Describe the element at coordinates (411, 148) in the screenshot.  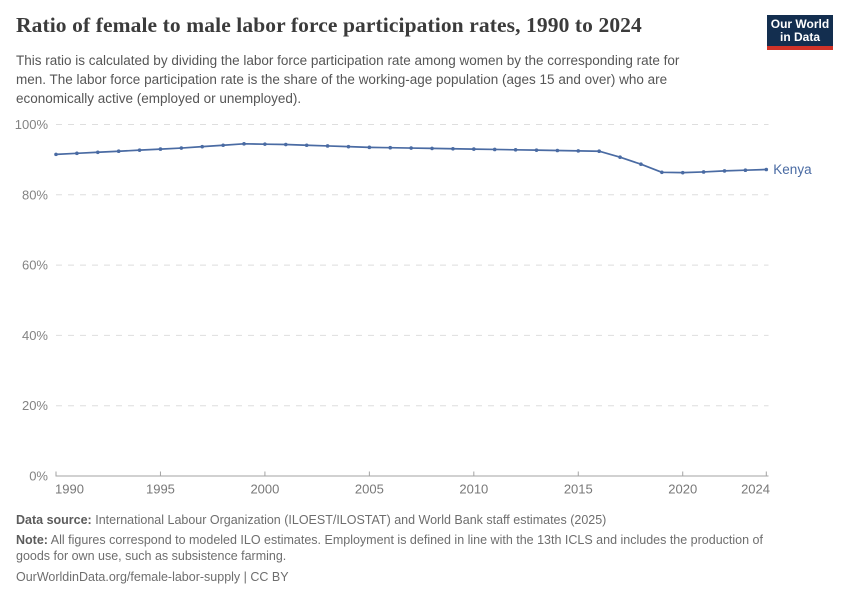
I see `data-point-kenya-2007` at that location.